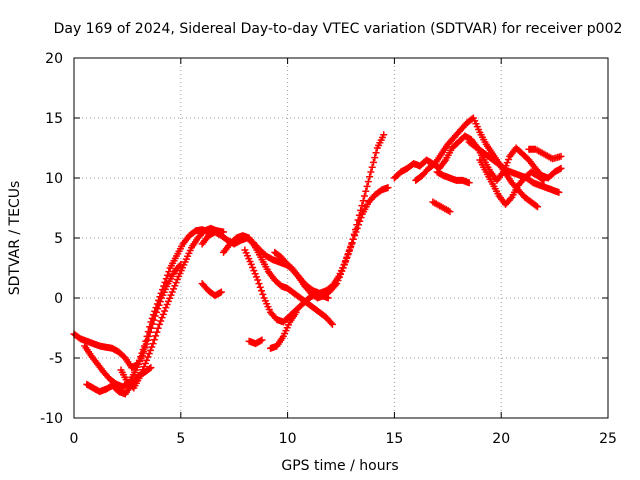  What do you see at coordinates (54, 119) in the screenshot?
I see `y-tick-label: 15` at bounding box center [54, 119].